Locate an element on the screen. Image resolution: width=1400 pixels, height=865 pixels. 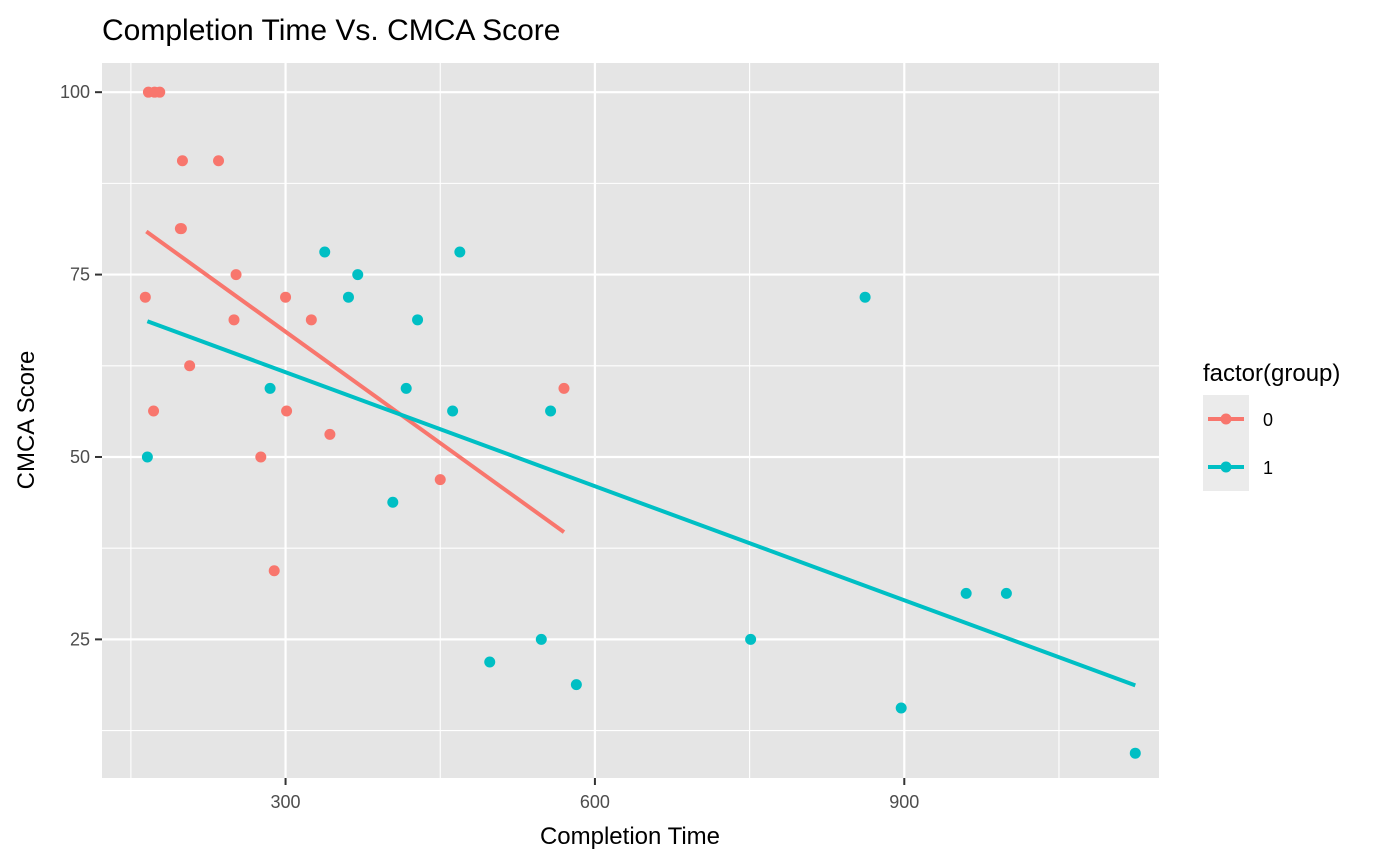
legend-keys: 01 is located at coordinates (1238, 443).